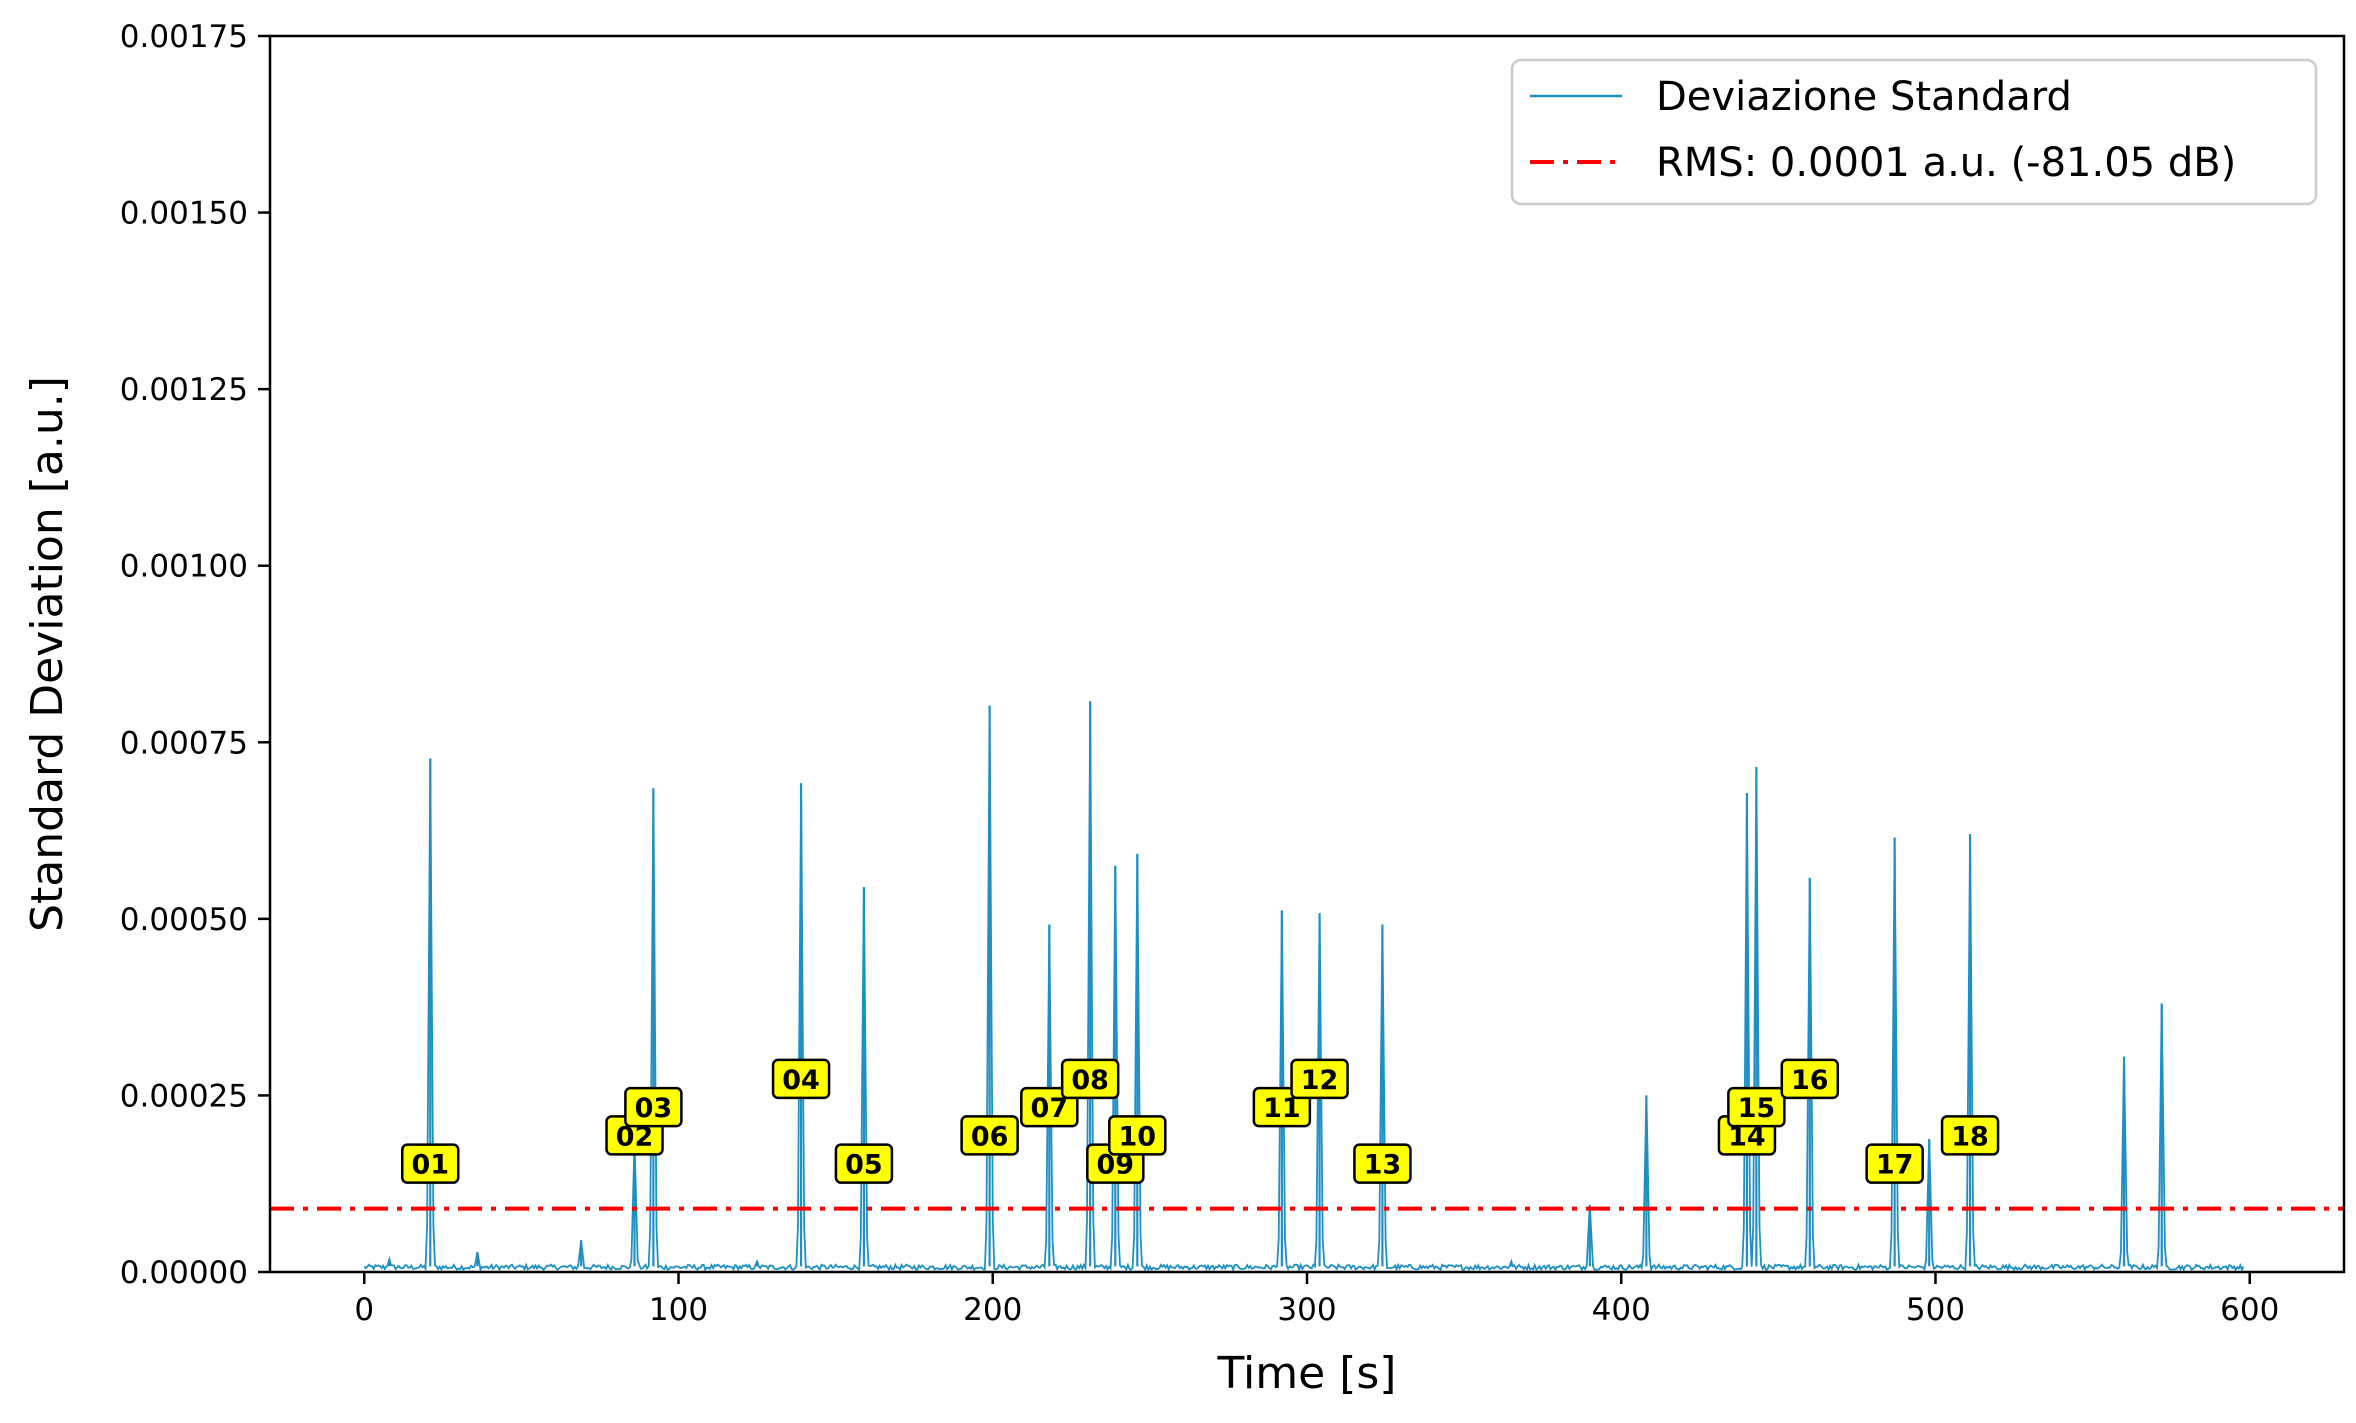 The width and height of the screenshot is (2356, 1423). What do you see at coordinates (1935, 1310) in the screenshot?
I see `x-tick-label: 500` at bounding box center [1935, 1310].